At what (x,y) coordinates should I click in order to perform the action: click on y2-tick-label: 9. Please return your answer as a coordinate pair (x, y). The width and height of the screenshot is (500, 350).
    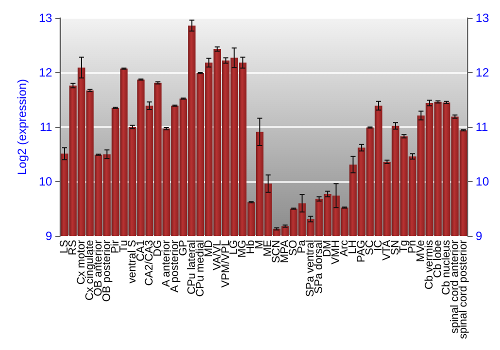
    Looking at the image, I should click on (479, 235).